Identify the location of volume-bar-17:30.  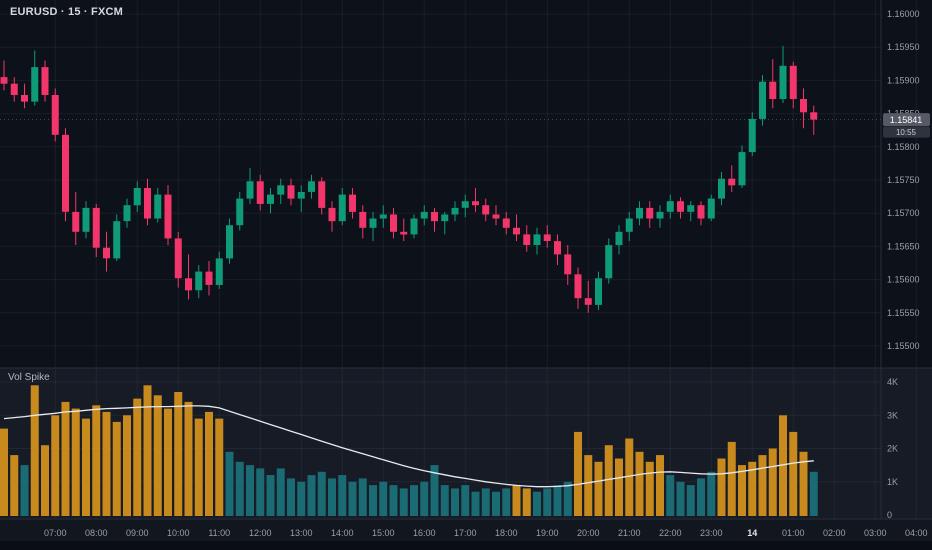
(485, 502).